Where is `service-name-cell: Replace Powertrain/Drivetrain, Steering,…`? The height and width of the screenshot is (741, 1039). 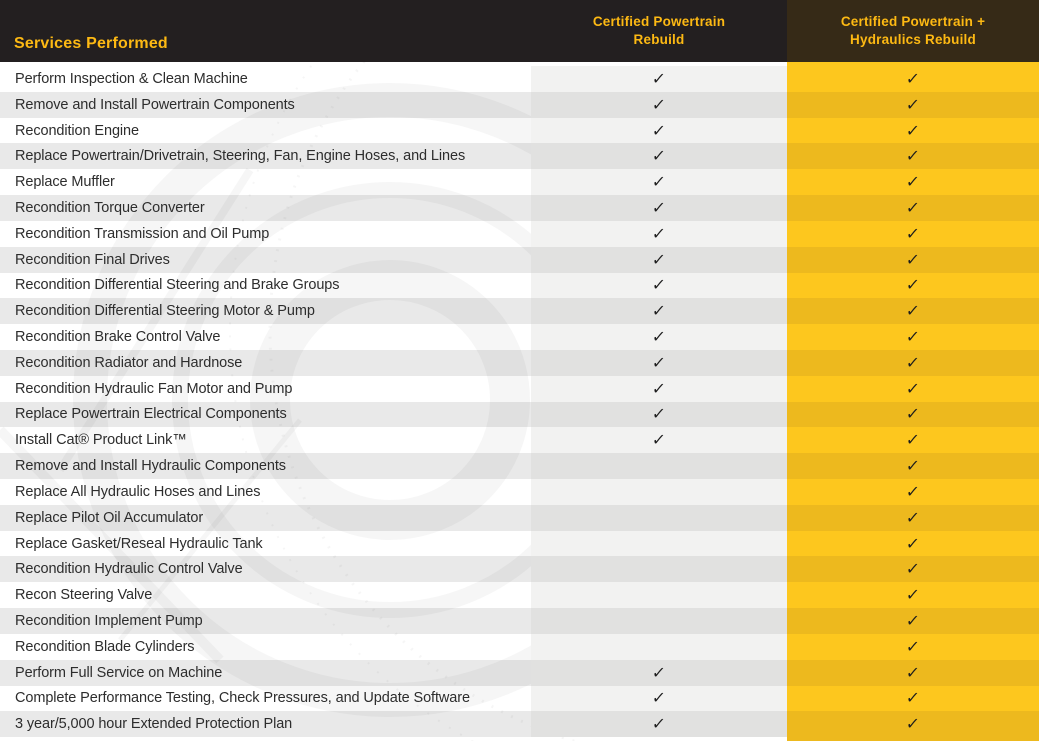 service-name-cell: Replace Powertrain/Drivetrain, Steering,… is located at coordinates (265, 156).